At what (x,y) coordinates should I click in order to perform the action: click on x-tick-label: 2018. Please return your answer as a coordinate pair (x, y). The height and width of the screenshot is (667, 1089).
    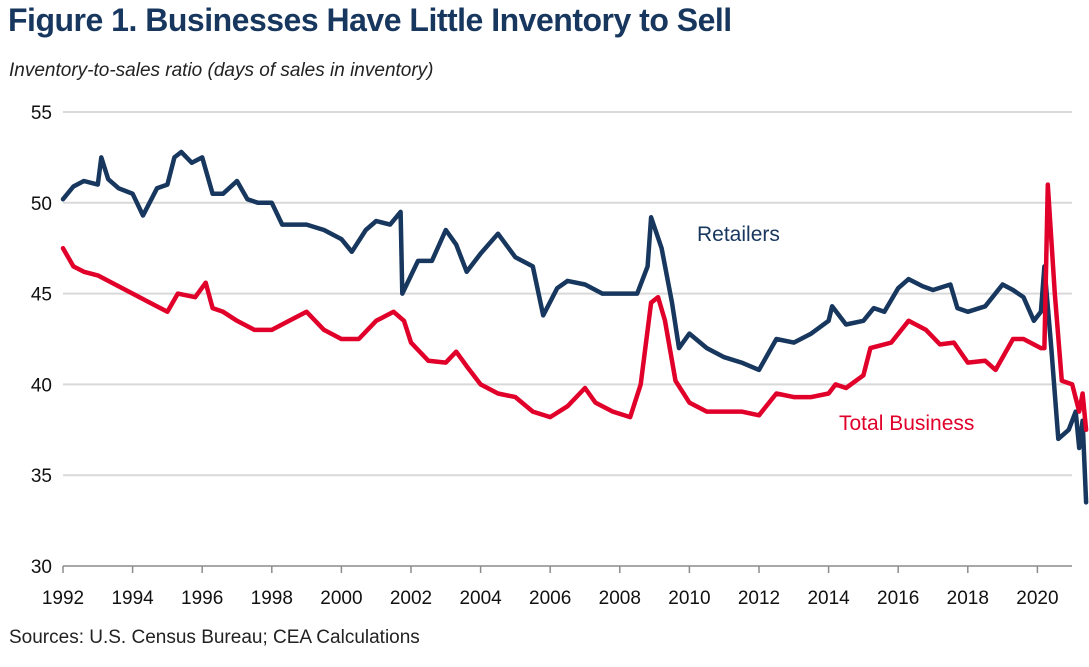
    Looking at the image, I should click on (968, 598).